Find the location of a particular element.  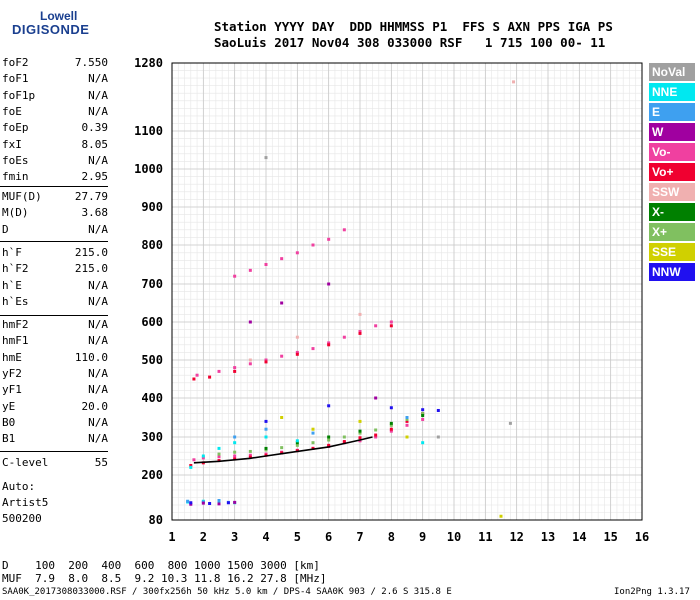

param-label: foF1 is located at coordinates (15, 79).